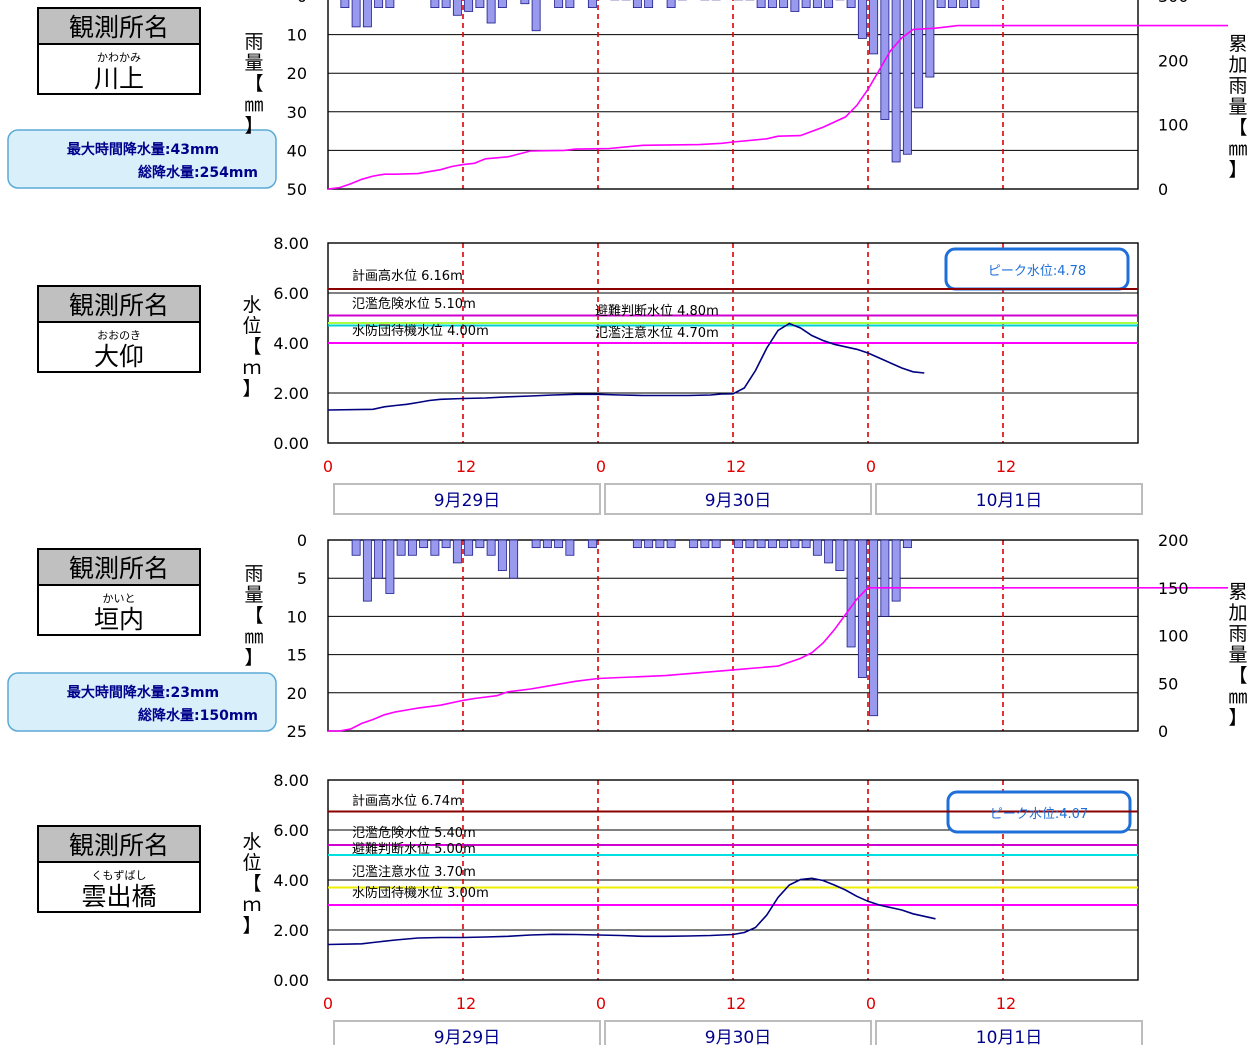 Image resolution: width=1260 pixels, height=1045 pixels. Describe the element at coordinates (198, 172) in the screenshot. I see `total-rainfall: 総降水量:254mm` at that location.